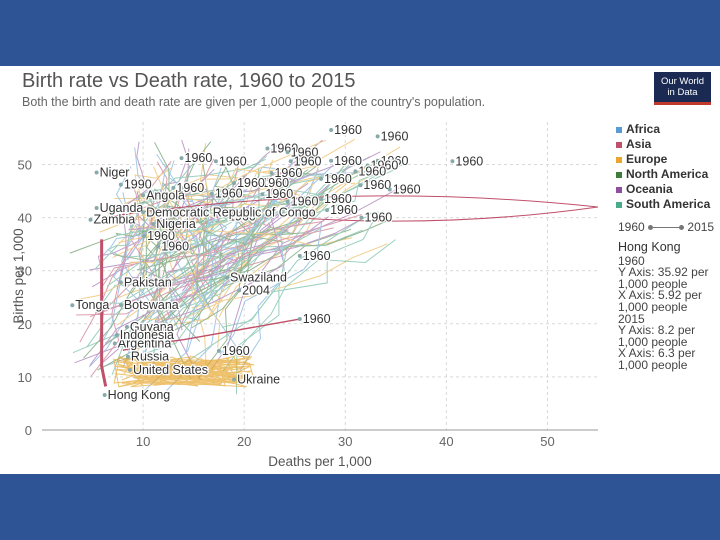 The height and width of the screenshot is (540, 720). What do you see at coordinates (176, 224) in the screenshot?
I see `data-label: Nigeria` at bounding box center [176, 224].